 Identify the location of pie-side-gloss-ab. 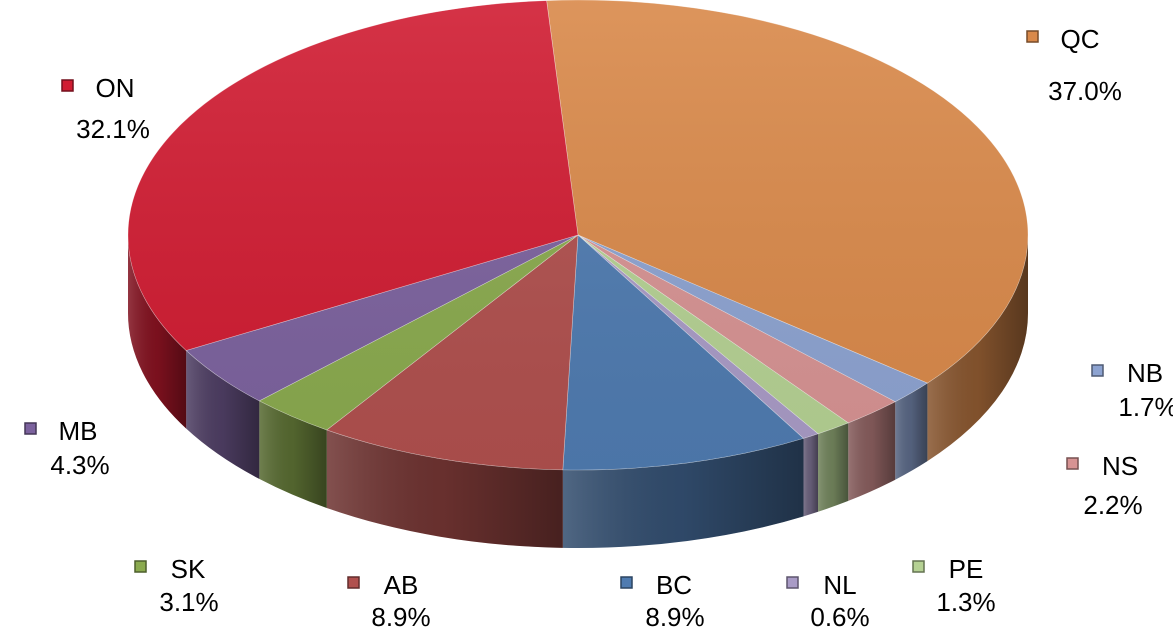
(444, 488).